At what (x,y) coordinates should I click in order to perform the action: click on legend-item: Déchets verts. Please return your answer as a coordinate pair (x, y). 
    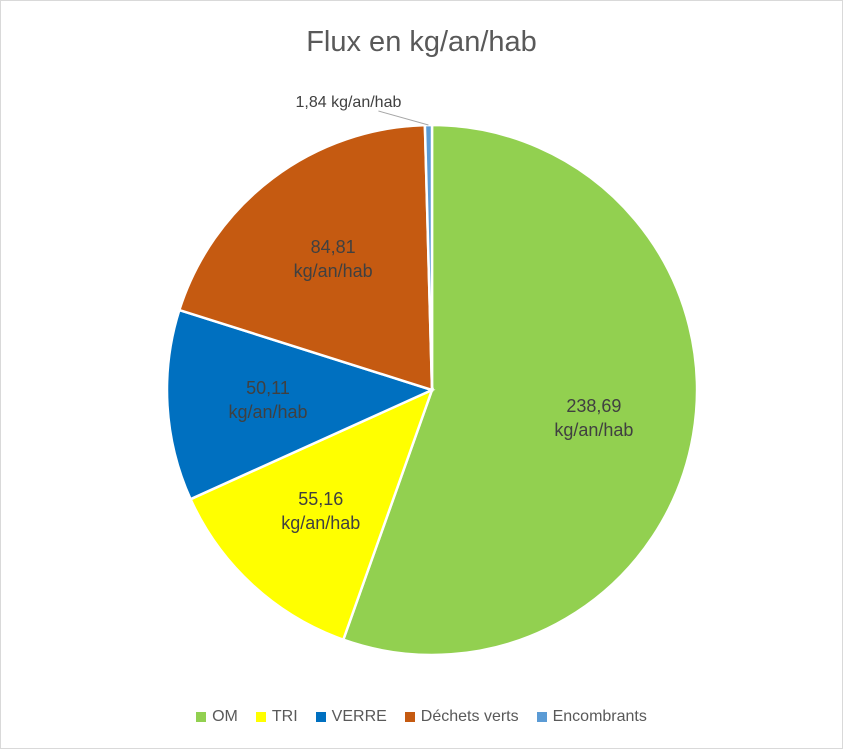
    Looking at the image, I should click on (461, 717).